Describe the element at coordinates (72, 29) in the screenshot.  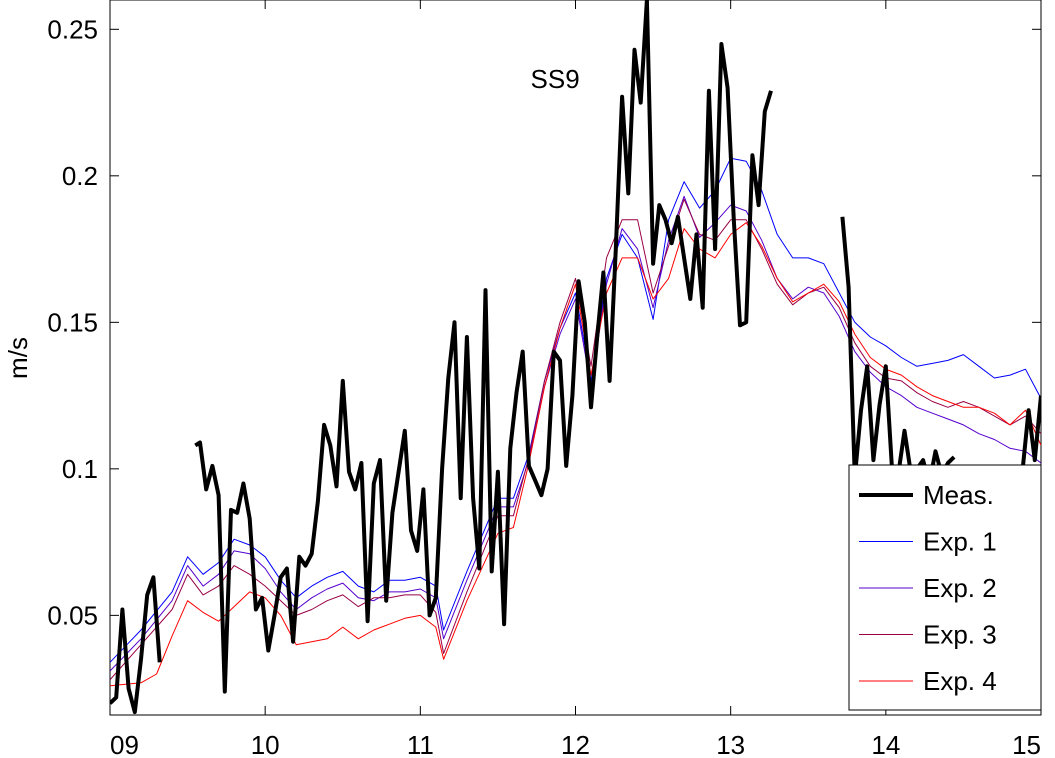
I see `y-tick-label: 0.25` at that location.